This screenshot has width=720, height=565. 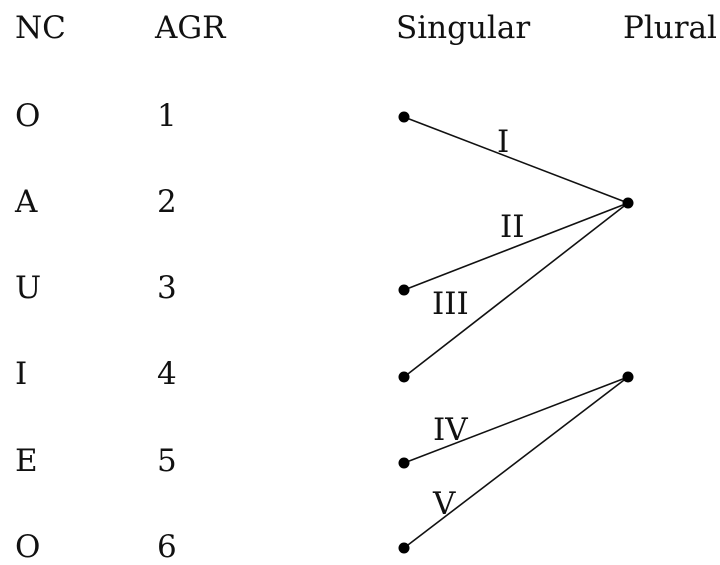 What do you see at coordinates (26, 202) in the screenshot?
I see `nc-cell: A` at bounding box center [26, 202].